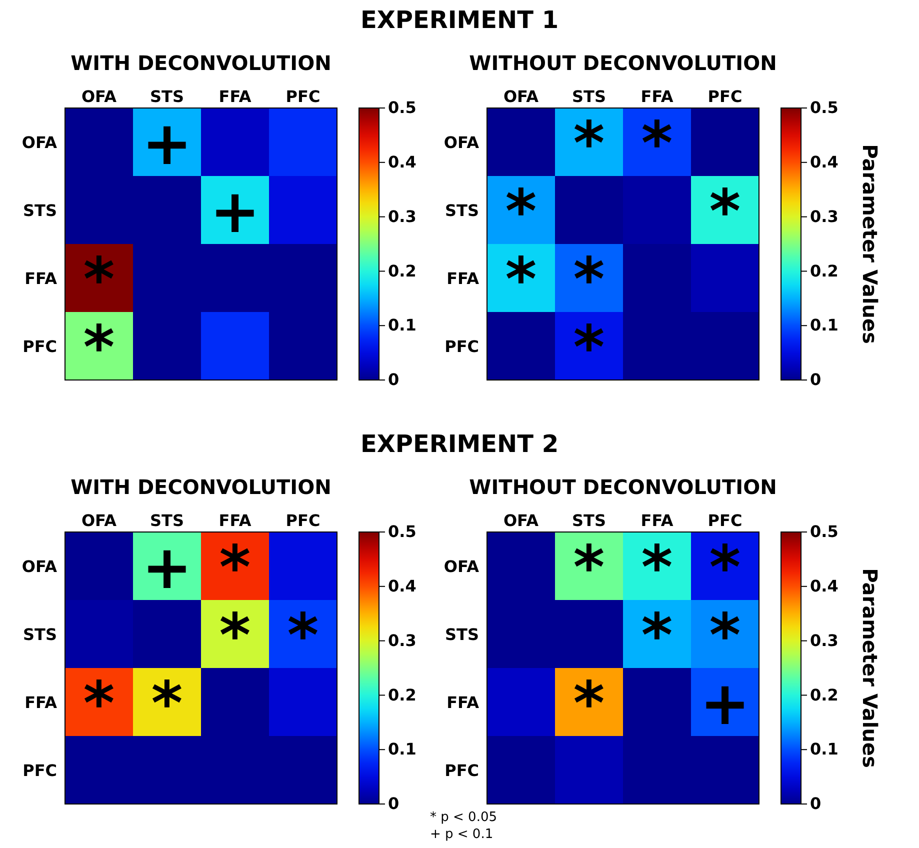 Image resolution: width=919 pixels, height=848 pixels. Describe the element at coordinates (459, 444) in the screenshot. I see `text: EXPERIMENT 2` at that location.